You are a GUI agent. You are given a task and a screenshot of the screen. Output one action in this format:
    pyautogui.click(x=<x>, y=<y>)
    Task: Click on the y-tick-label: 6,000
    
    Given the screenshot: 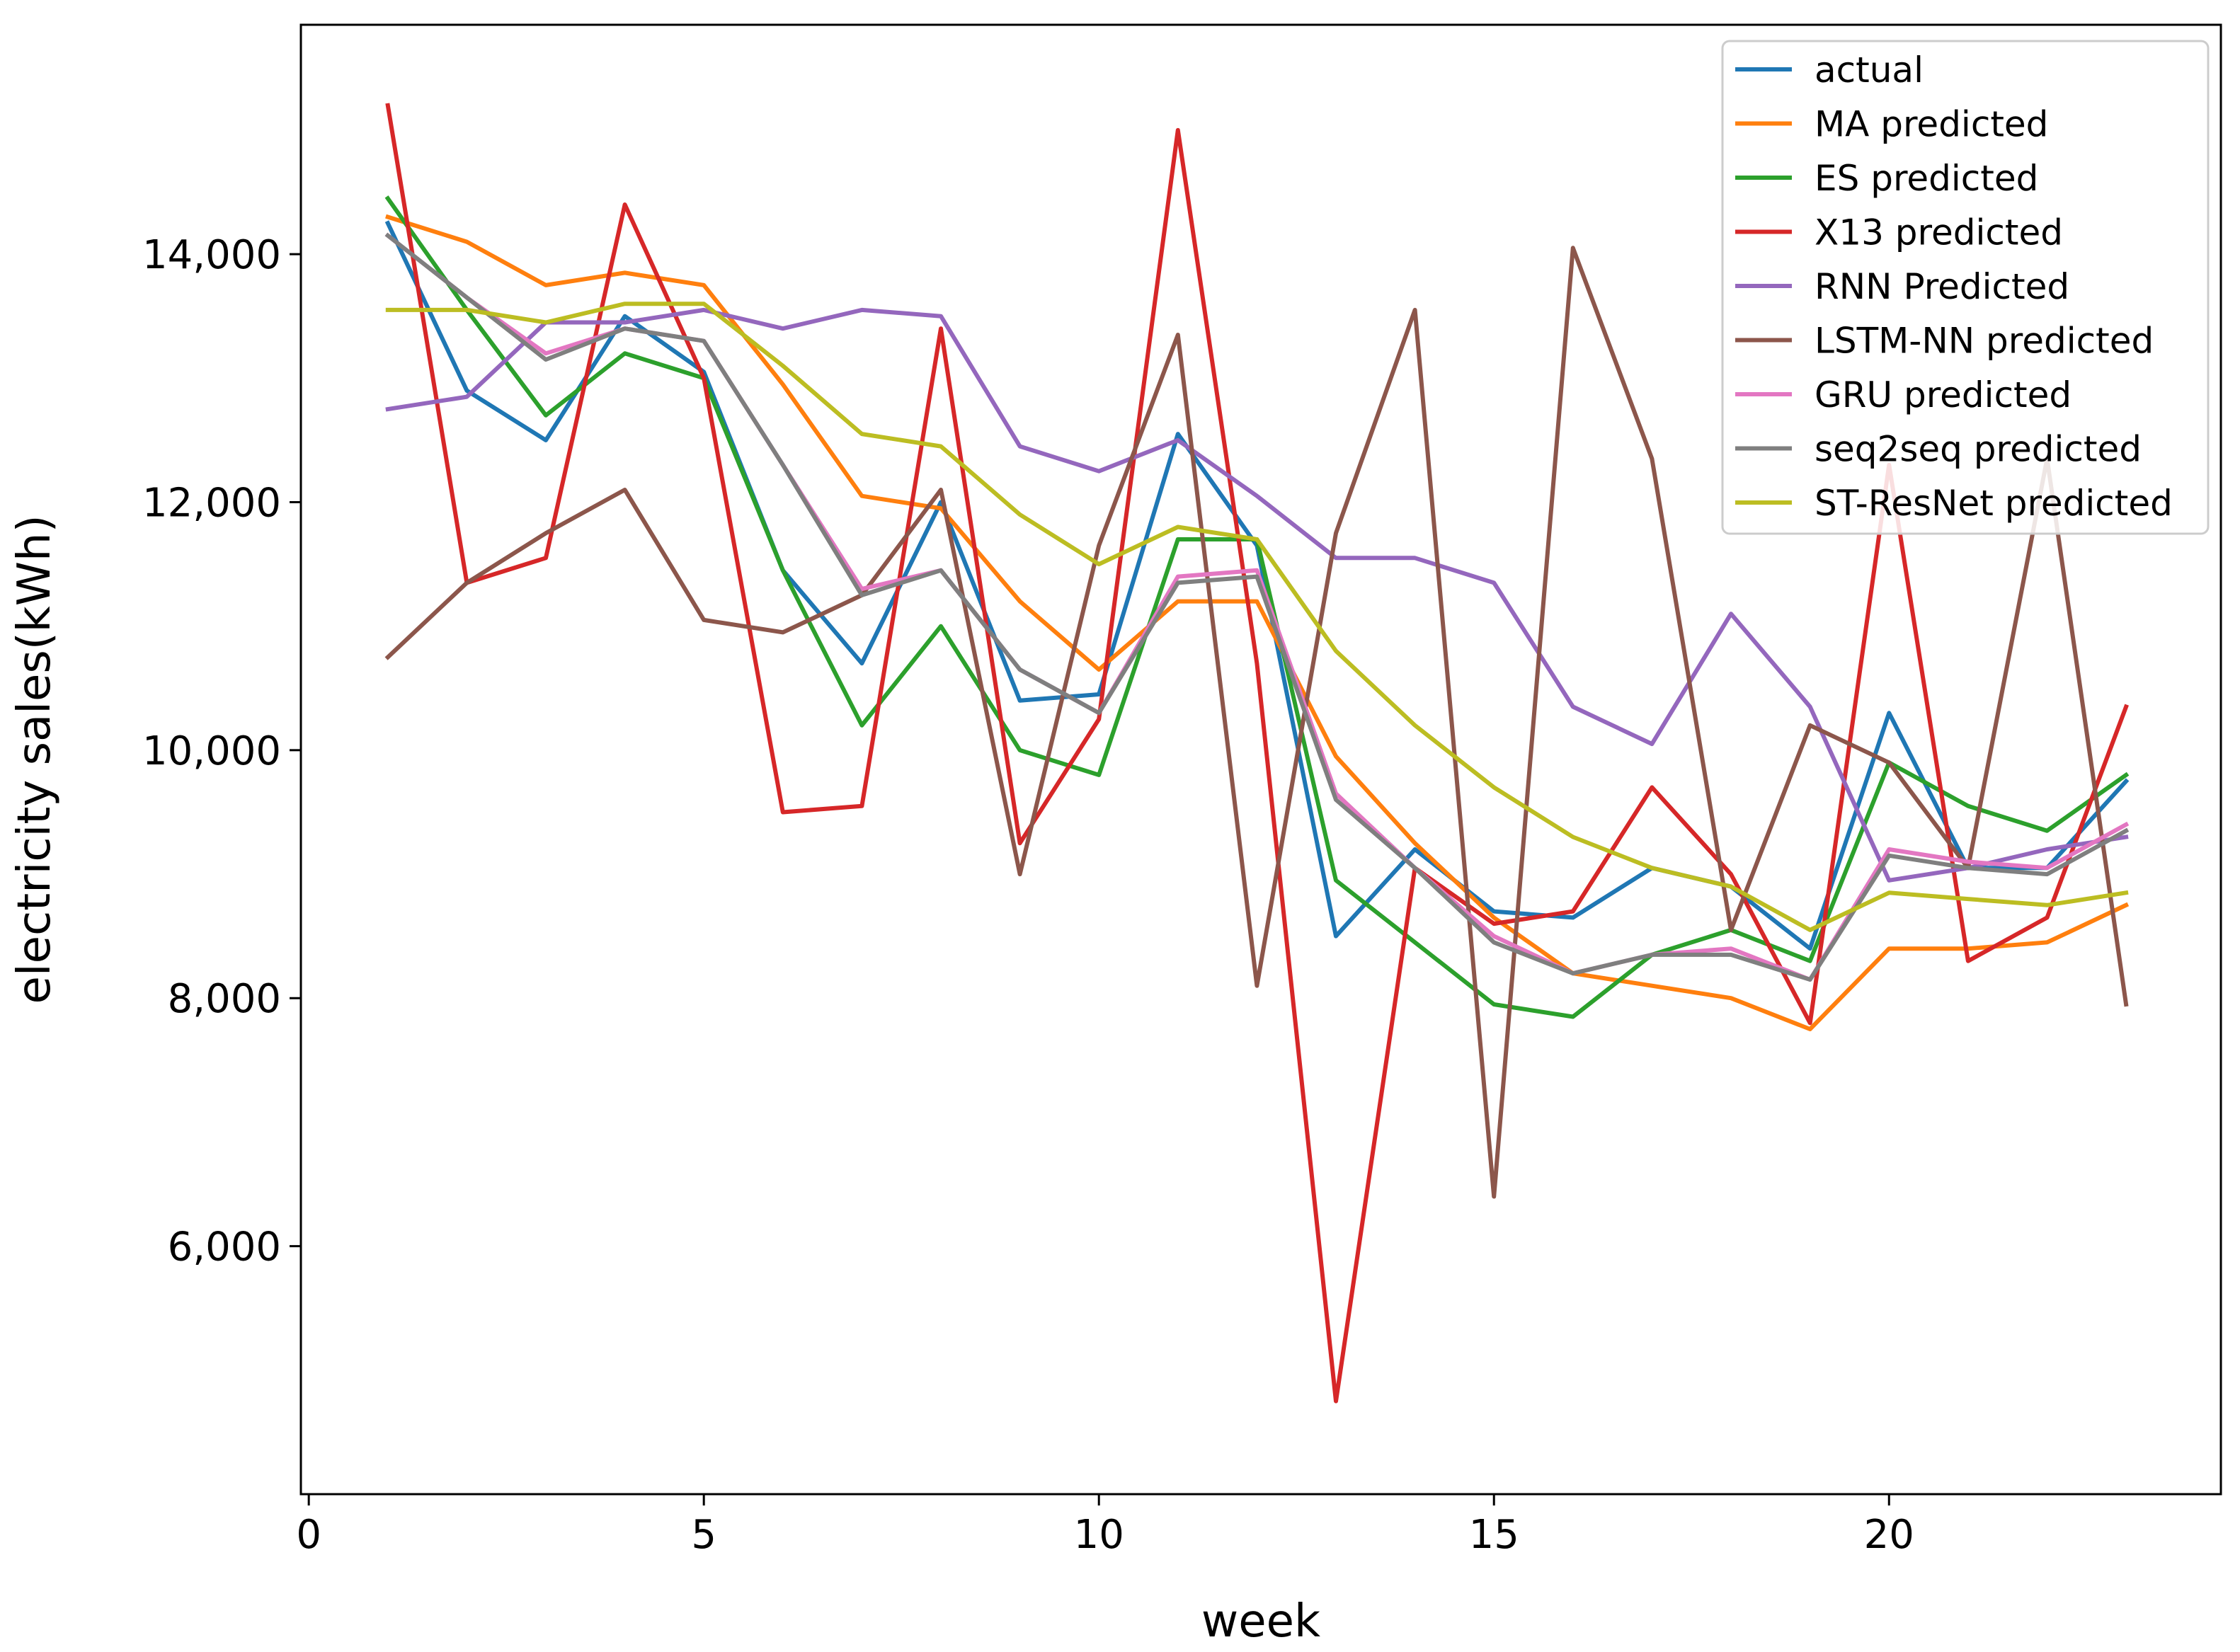 What is the action you would take?
    pyautogui.click(x=225, y=1247)
    